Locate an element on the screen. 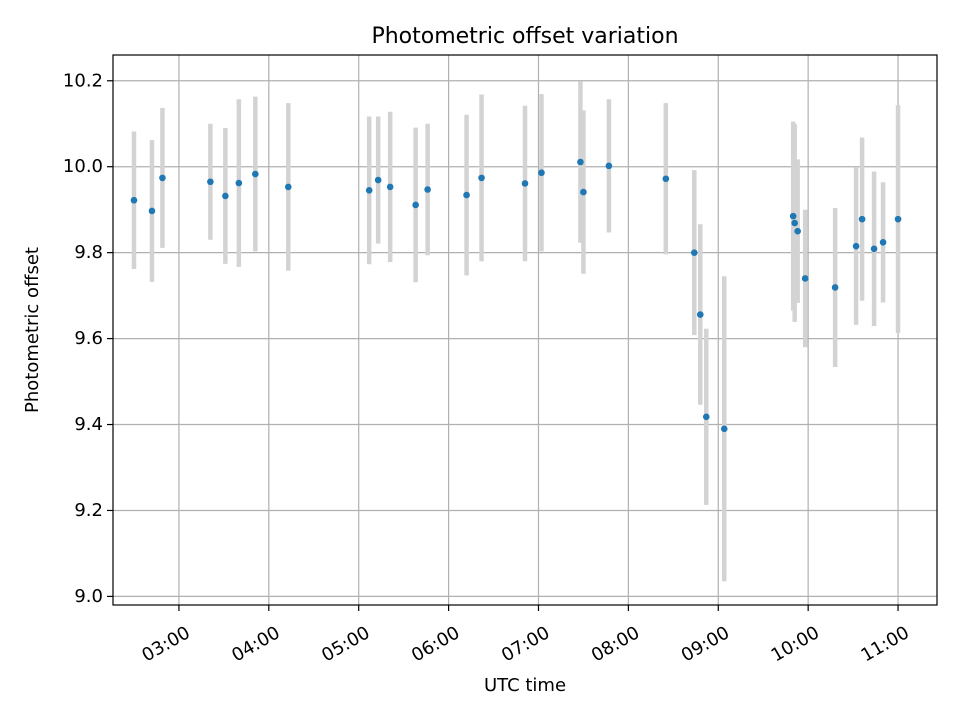 The height and width of the screenshot is (720, 960). y-tick-label: 10.0 is located at coordinates (83, 166).